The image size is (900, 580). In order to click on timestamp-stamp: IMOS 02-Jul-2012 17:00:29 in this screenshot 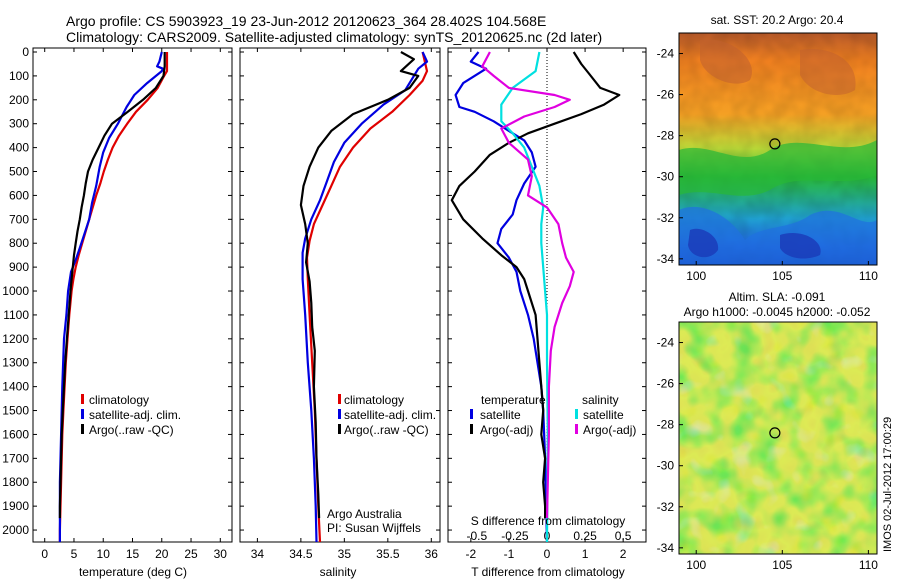, I will do `click(888, 484)`.